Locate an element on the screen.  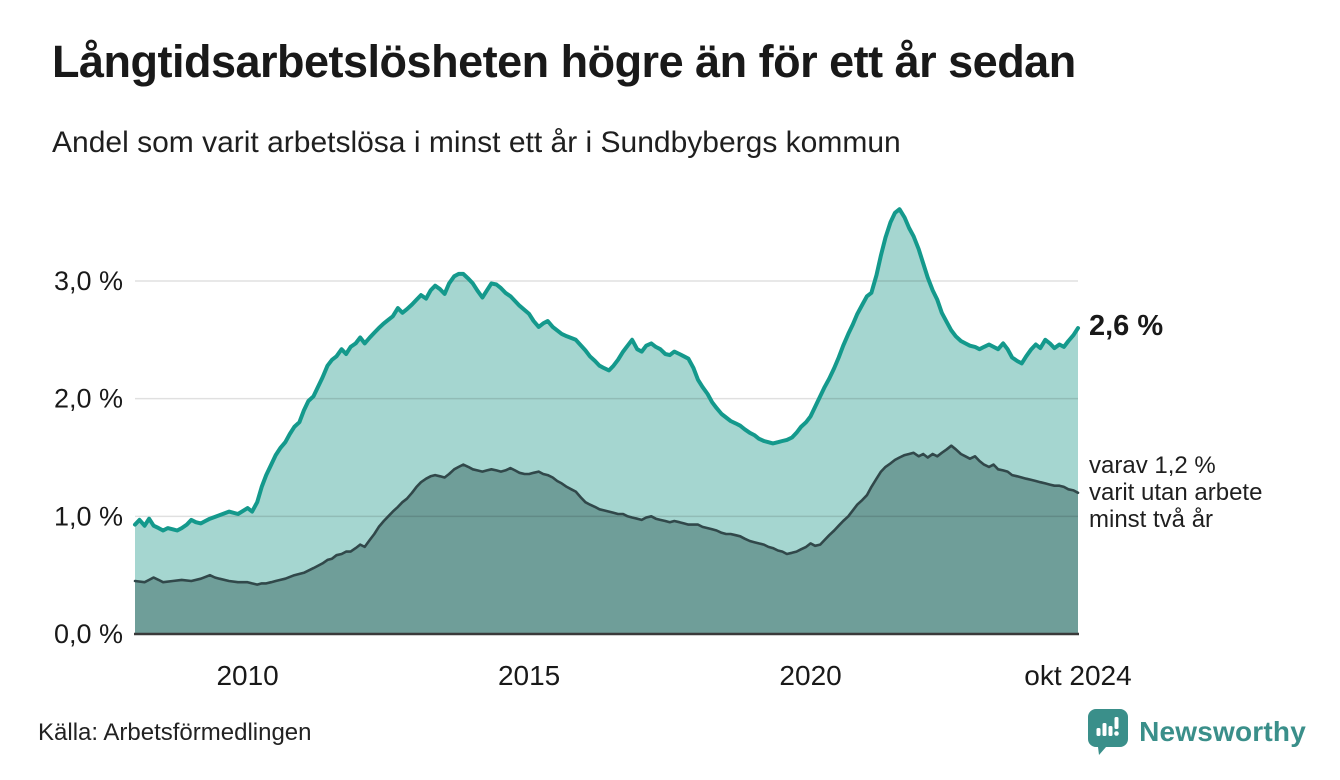
newsworthy-logo: Newsworthy is located at coordinates (1196, 732).